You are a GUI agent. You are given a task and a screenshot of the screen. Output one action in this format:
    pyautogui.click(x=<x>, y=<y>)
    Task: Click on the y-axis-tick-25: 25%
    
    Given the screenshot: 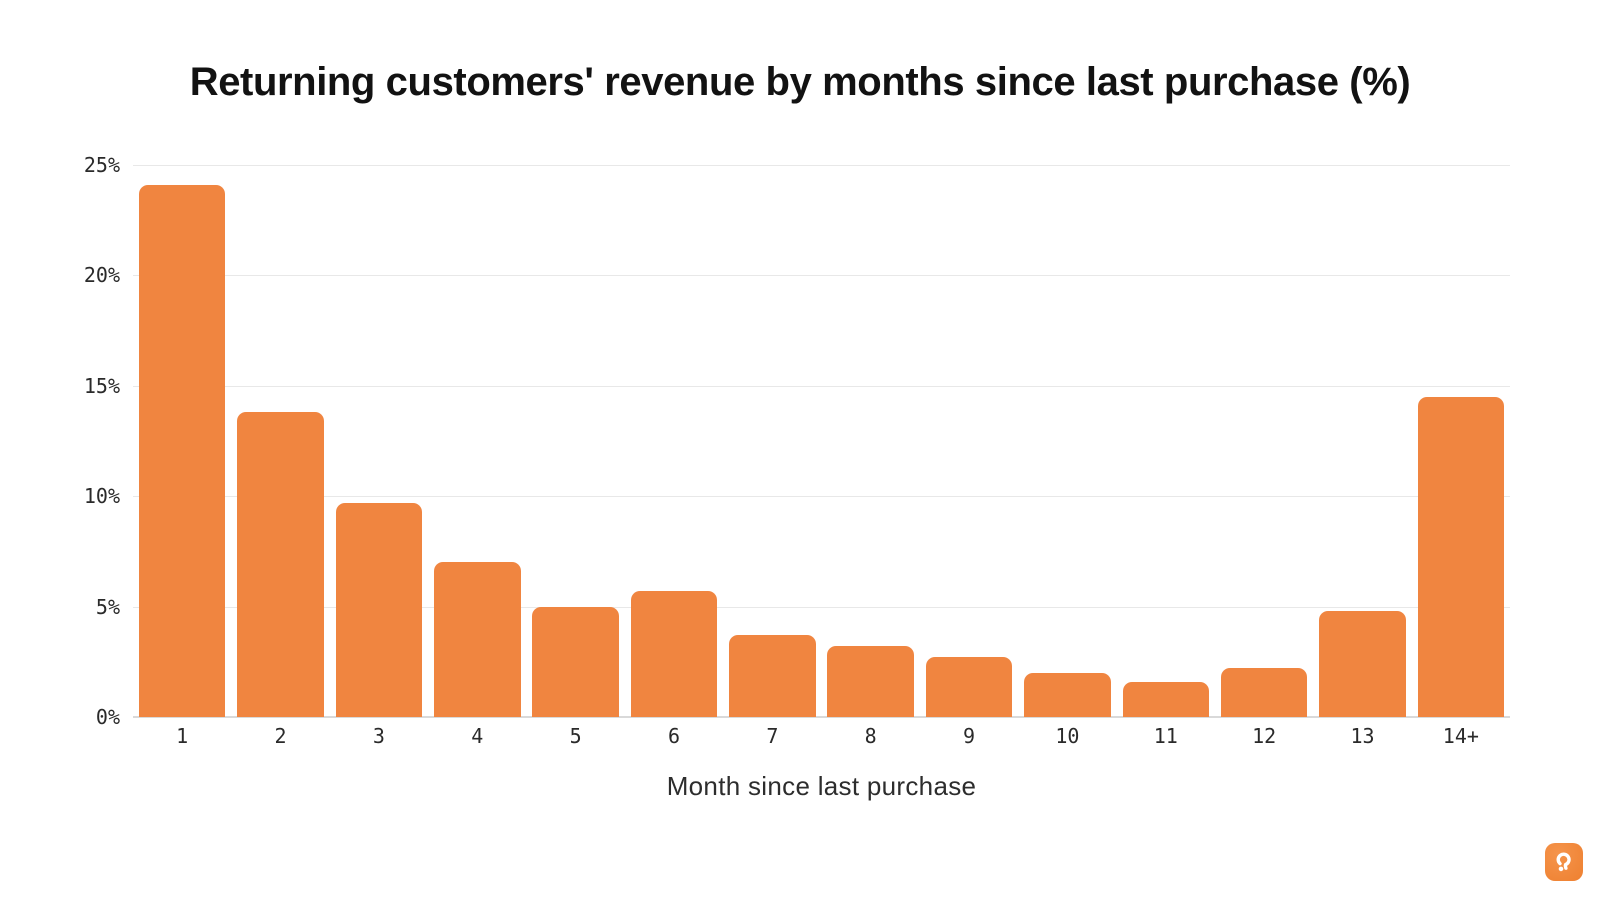 What is the action you would take?
    pyautogui.click(x=101, y=165)
    